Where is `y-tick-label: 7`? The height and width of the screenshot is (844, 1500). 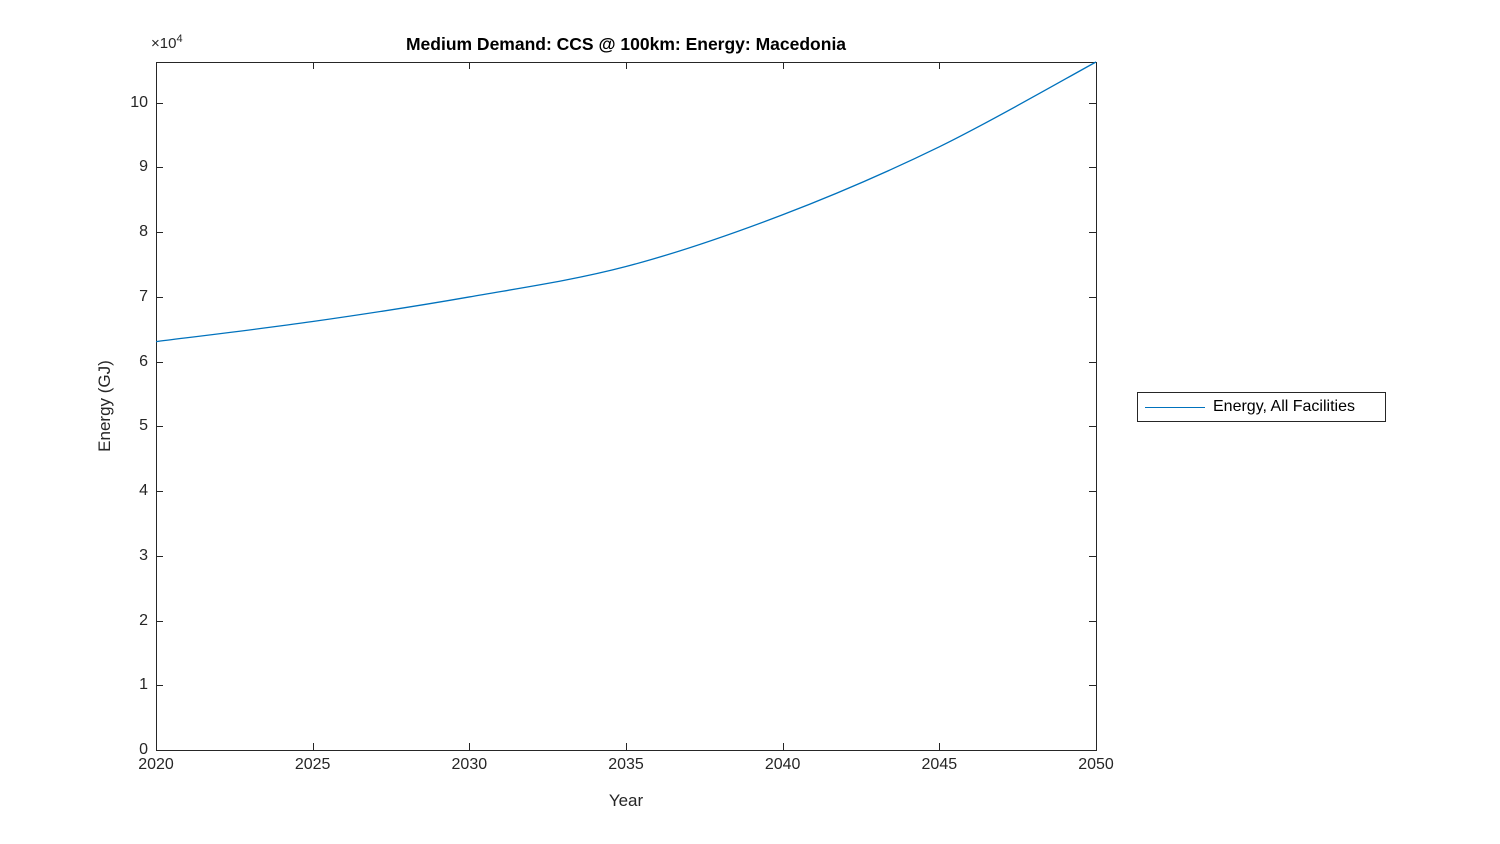 y-tick-label: 7 is located at coordinates (143, 296).